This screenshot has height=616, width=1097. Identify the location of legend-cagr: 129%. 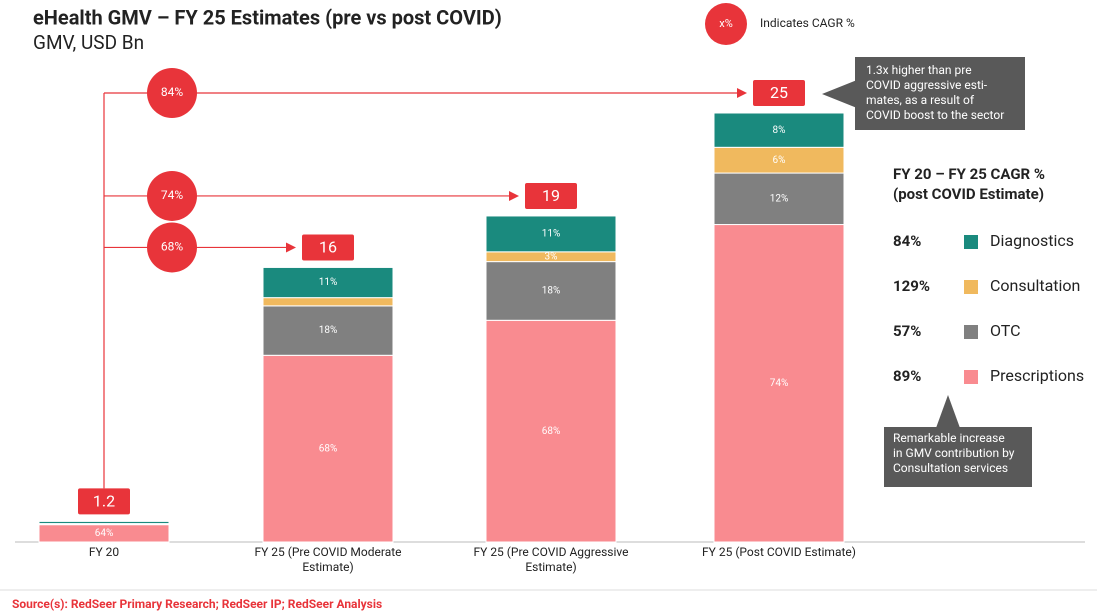
(911, 286).